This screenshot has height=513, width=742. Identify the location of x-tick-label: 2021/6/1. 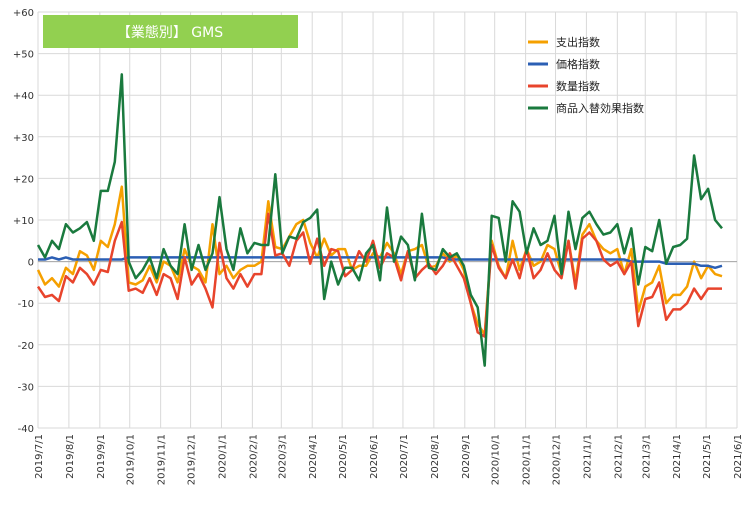
(737, 456).